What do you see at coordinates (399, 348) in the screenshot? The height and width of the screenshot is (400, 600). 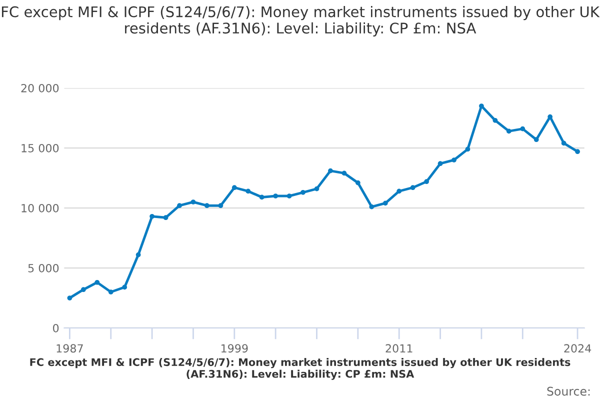 I see `x-tick-label: 2011` at bounding box center [399, 348].